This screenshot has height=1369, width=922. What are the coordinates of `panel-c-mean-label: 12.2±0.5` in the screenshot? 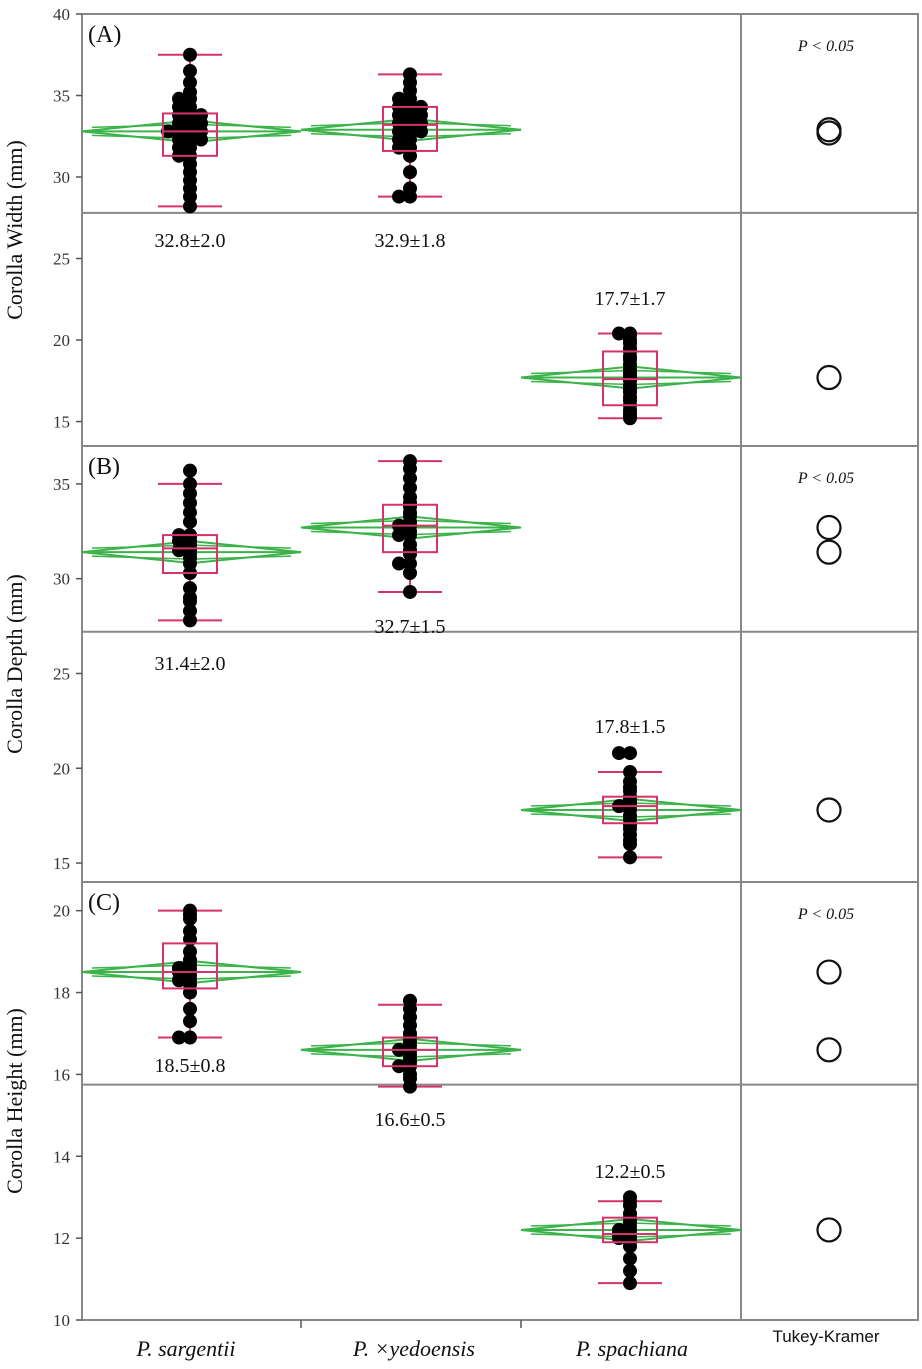 It's located at (630, 1172).